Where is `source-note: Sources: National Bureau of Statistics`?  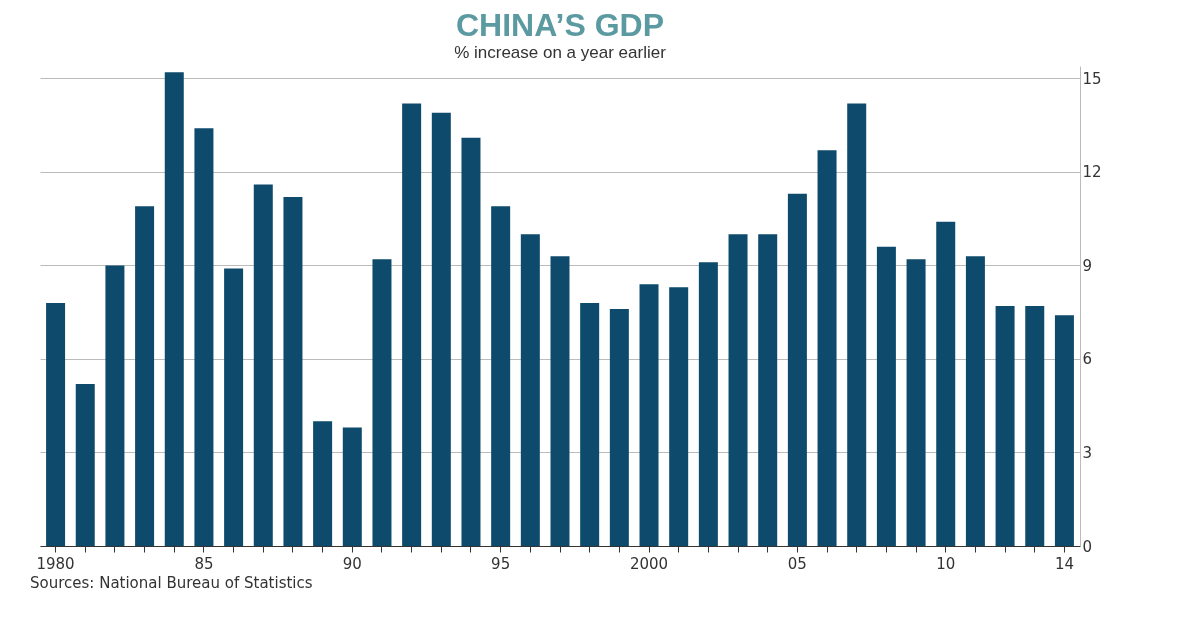 source-note: Sources: National Bureau of Statistics is located at coordinates (171, 583).